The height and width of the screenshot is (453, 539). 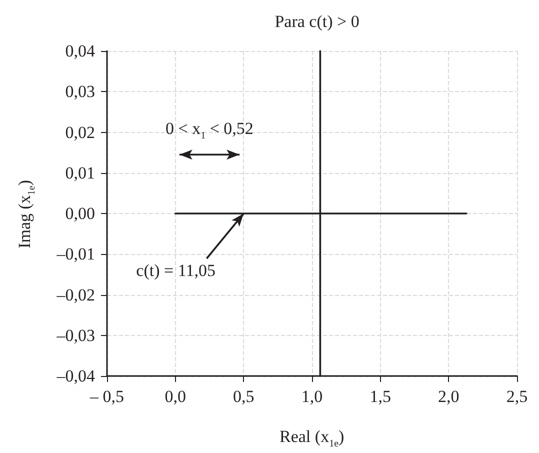 I want to click on x-axis-title: Real (x$_{1e}$), so click(x=312, y=438).